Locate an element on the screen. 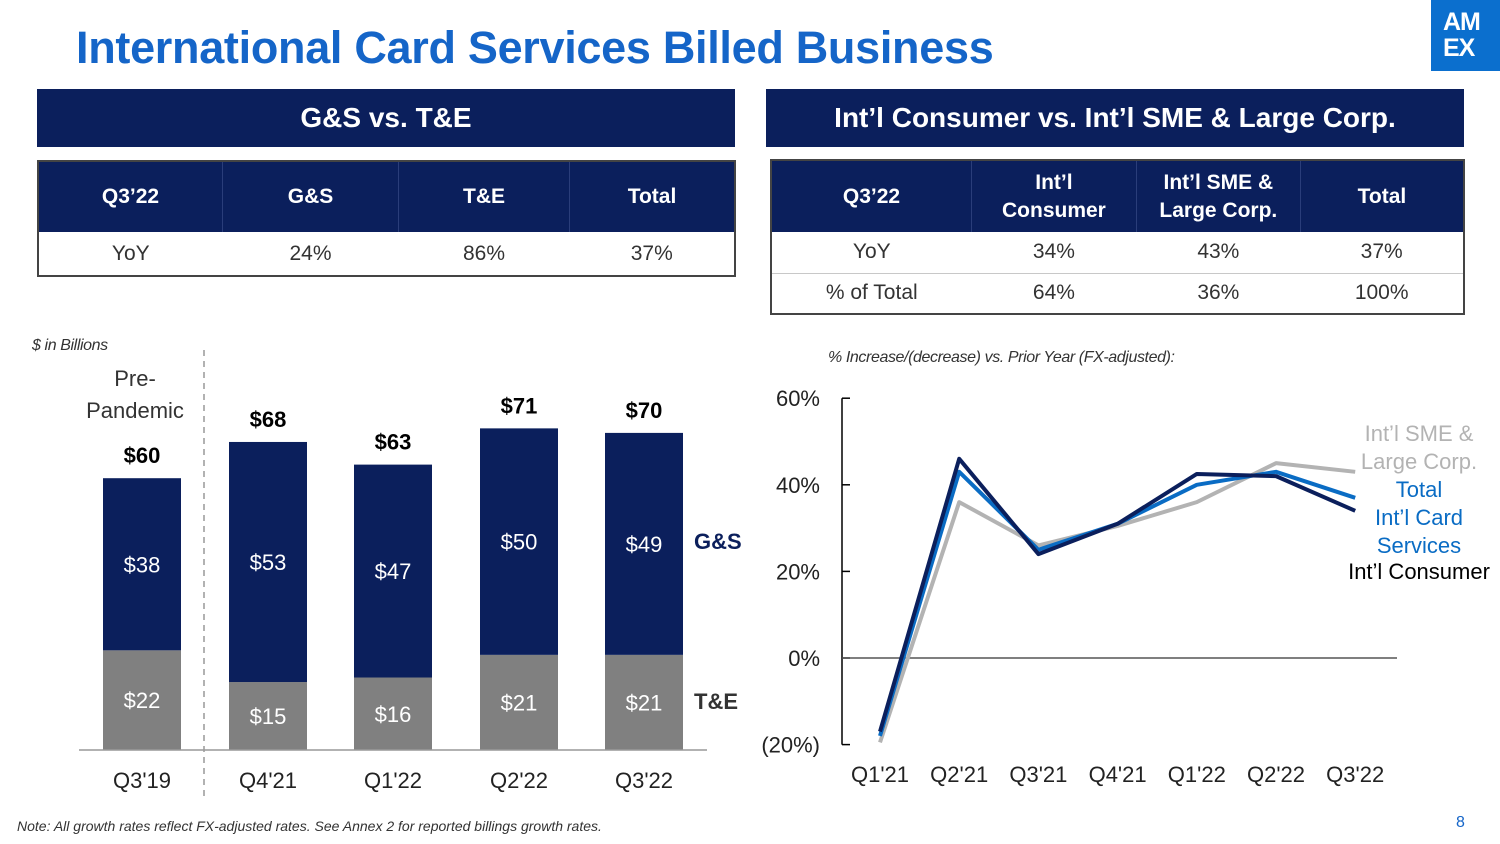 The width and height of the screenshot is (1500, 844). table-row: % of Total 64% 36% 100% is located at coordinates (1117, 293).